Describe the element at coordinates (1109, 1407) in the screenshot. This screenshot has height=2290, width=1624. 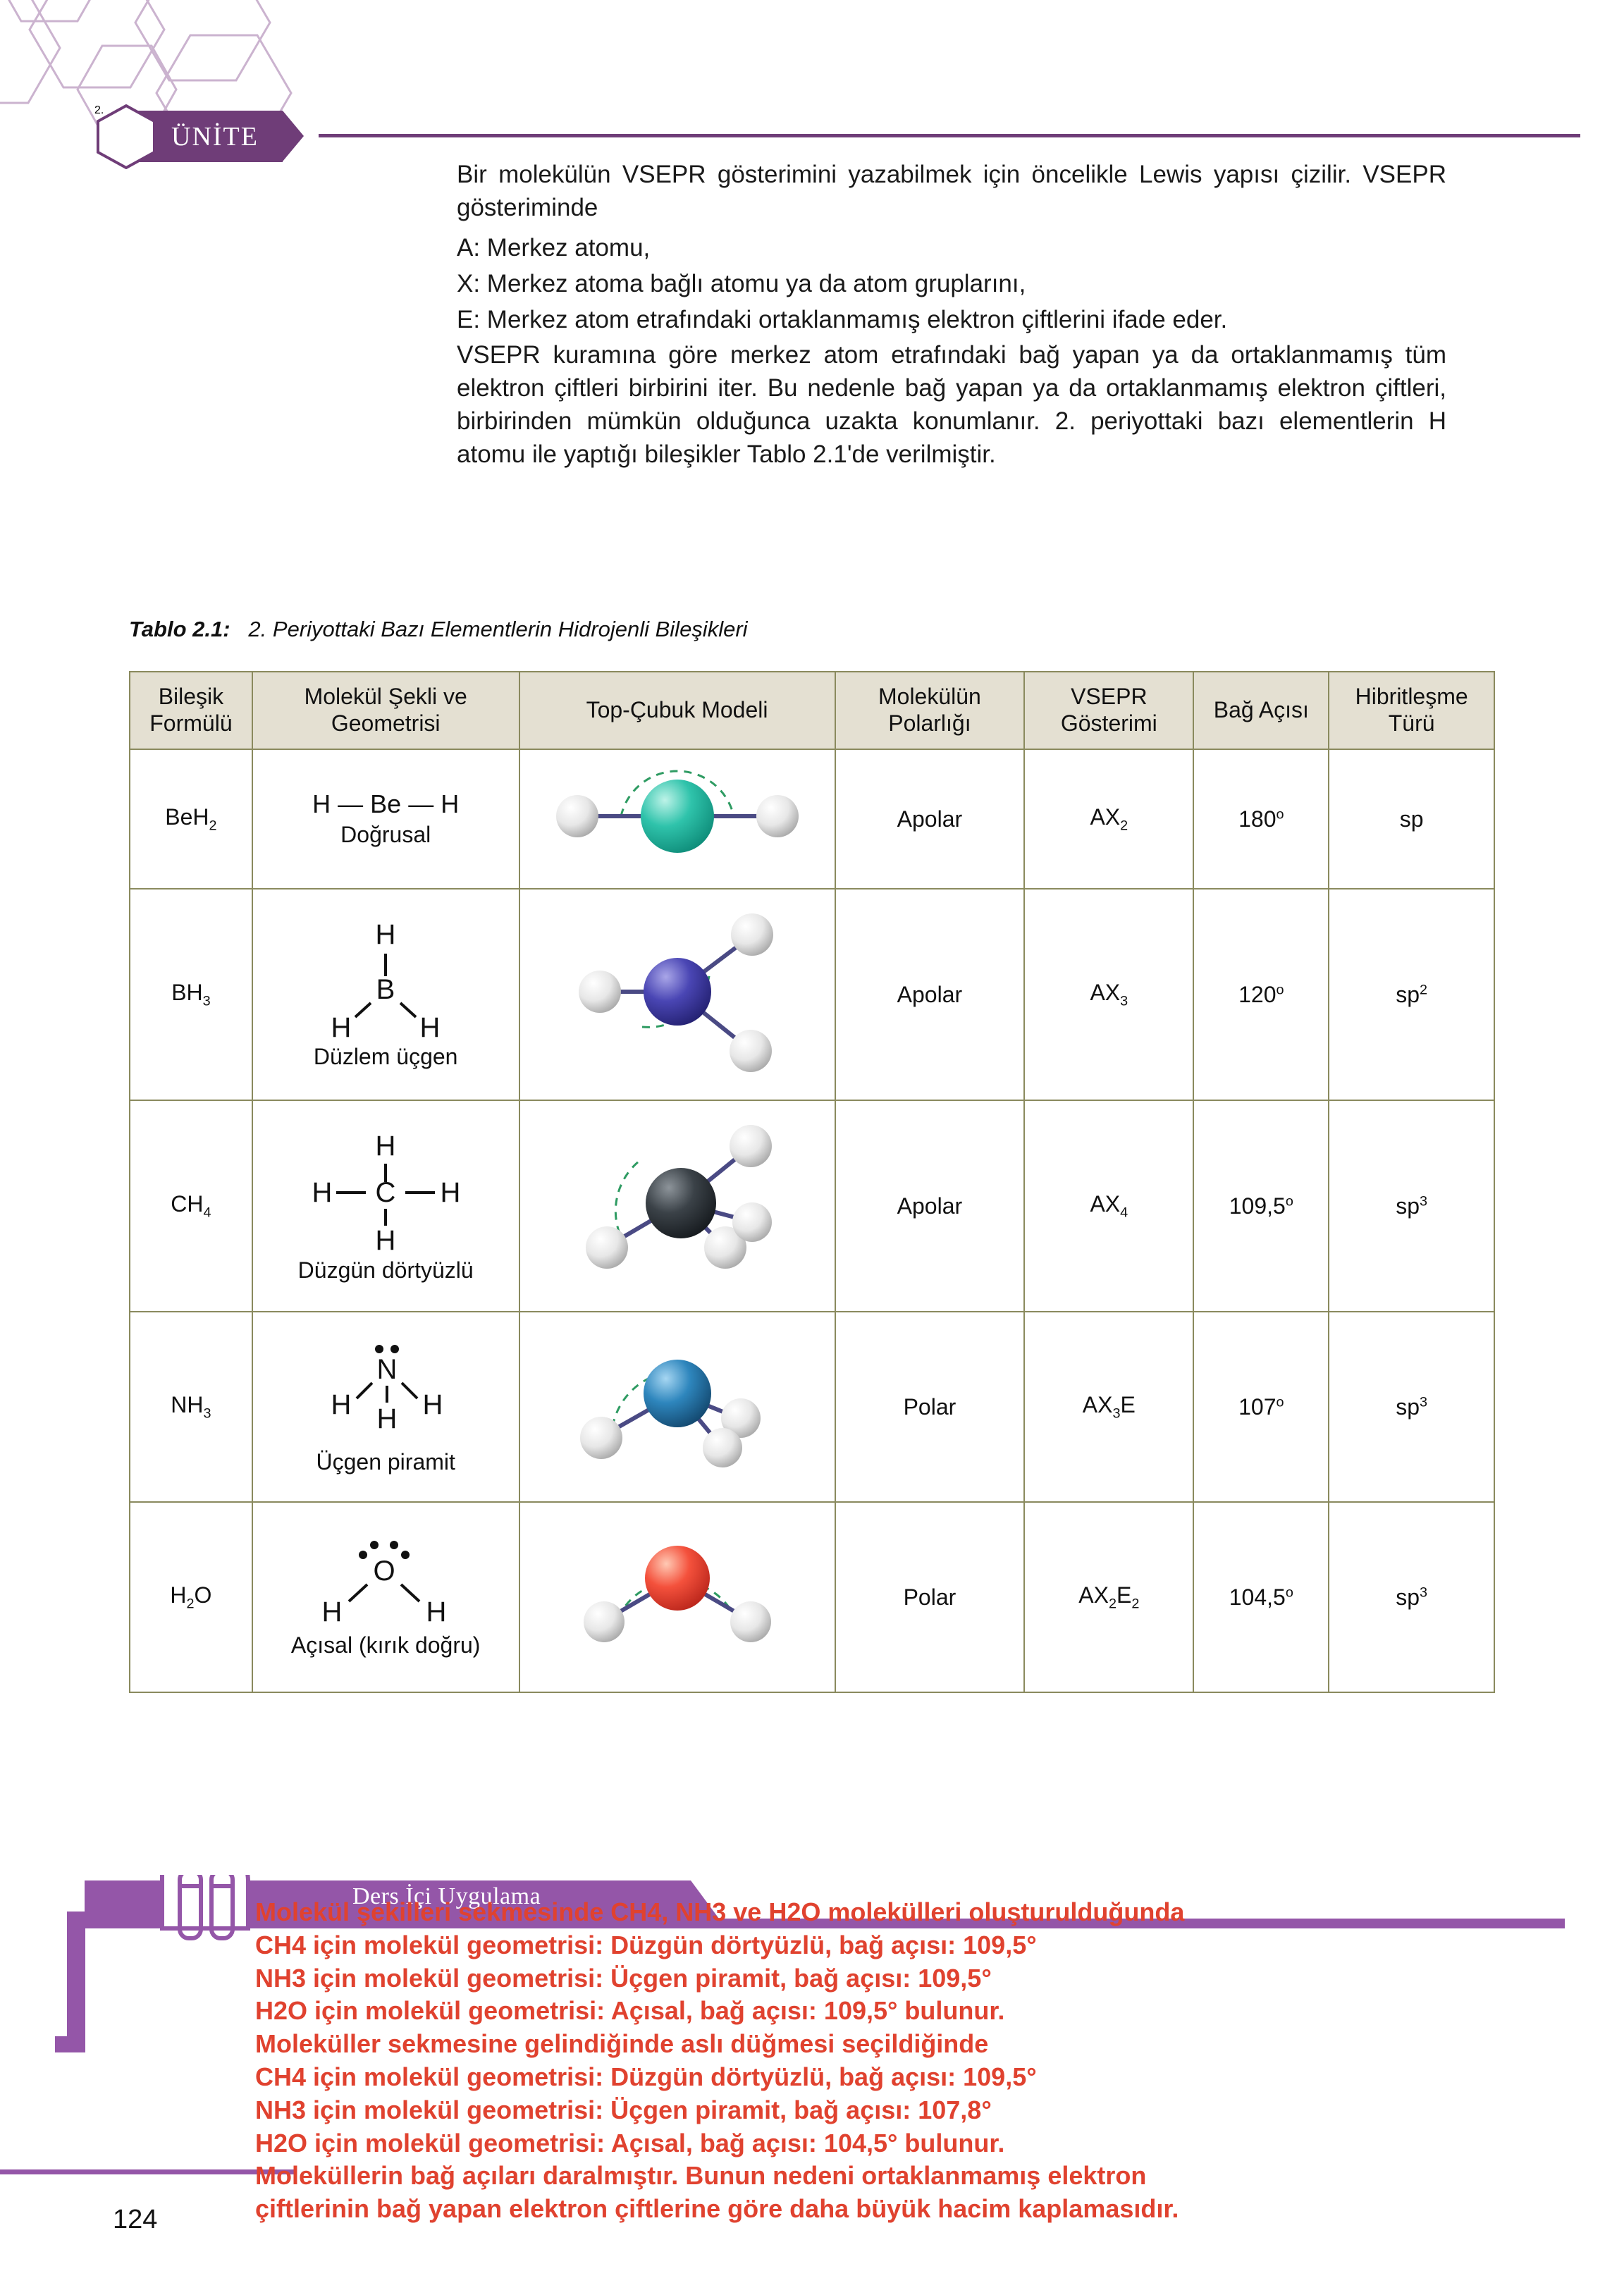
I see `cell-vsepr: AX3E` at that location.